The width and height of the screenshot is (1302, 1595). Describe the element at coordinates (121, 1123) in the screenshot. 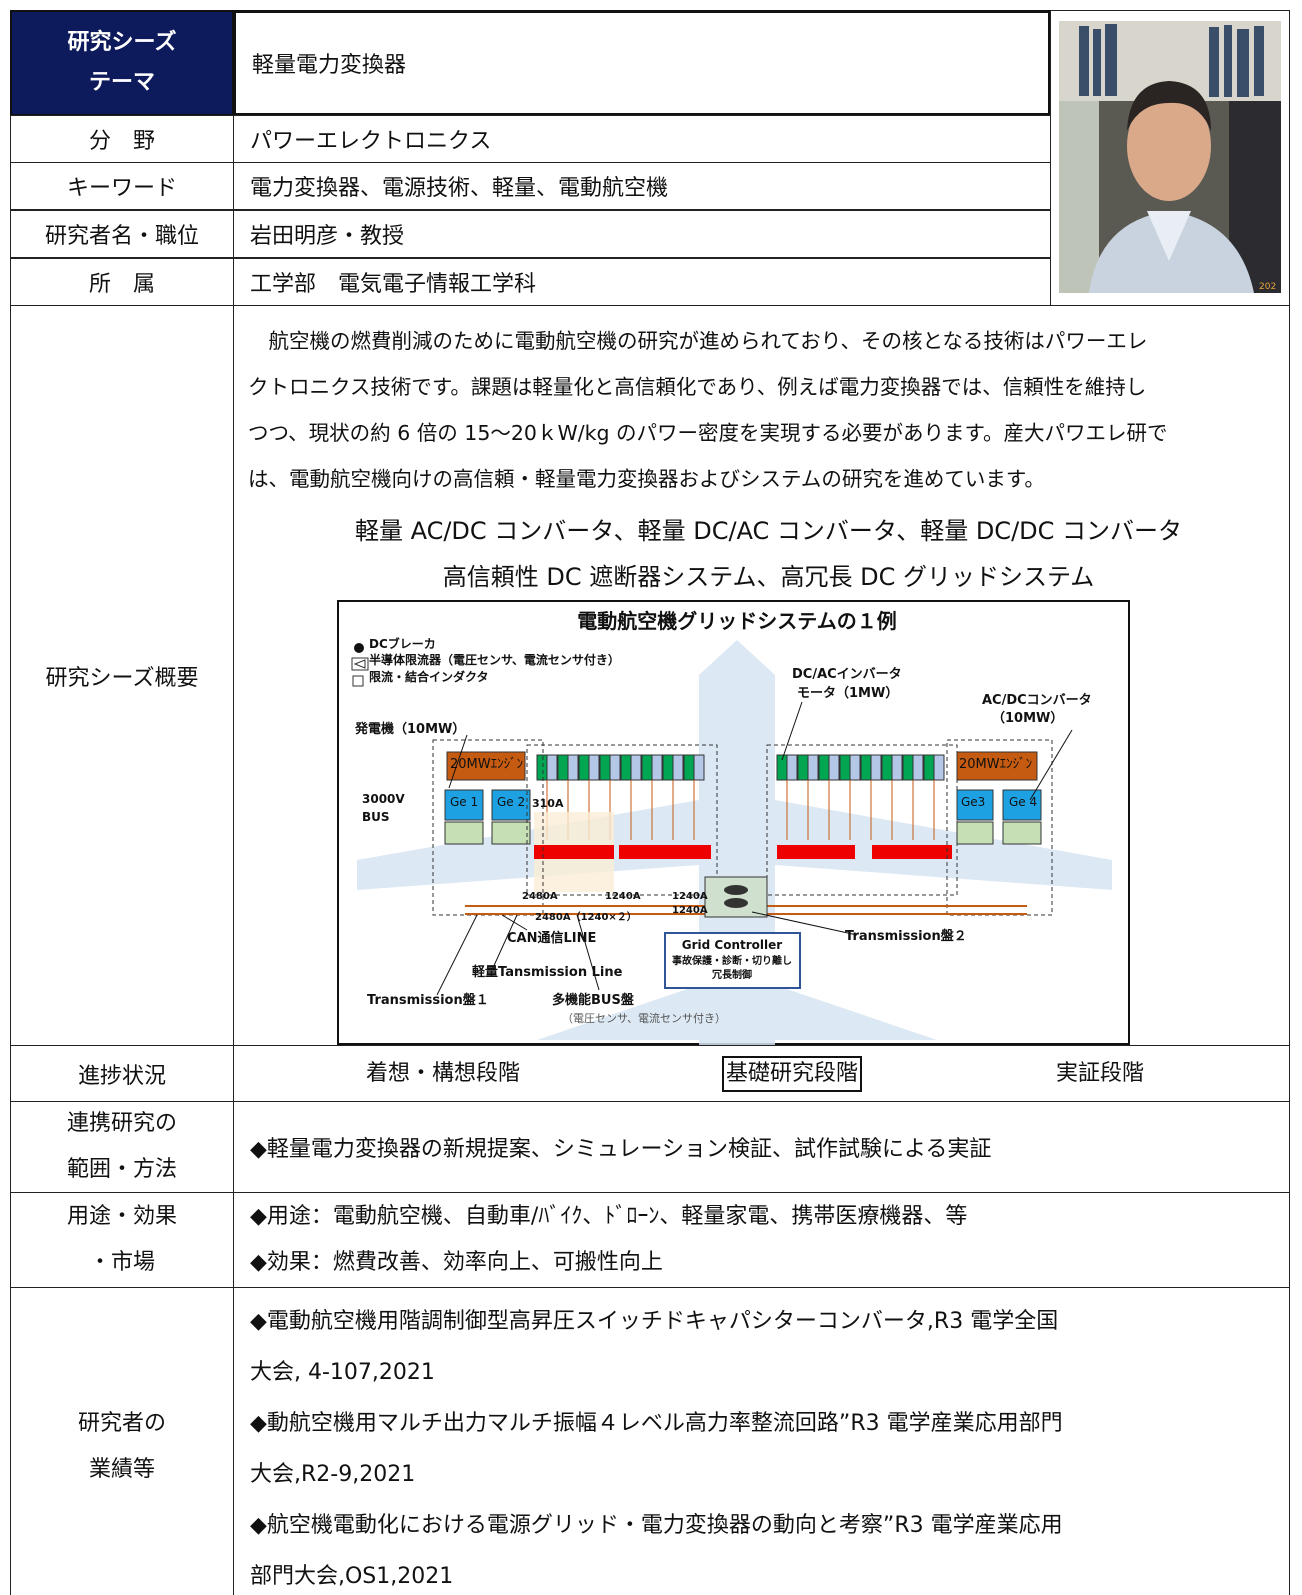

I see `collab-label-line: 連携研究の` at that location.